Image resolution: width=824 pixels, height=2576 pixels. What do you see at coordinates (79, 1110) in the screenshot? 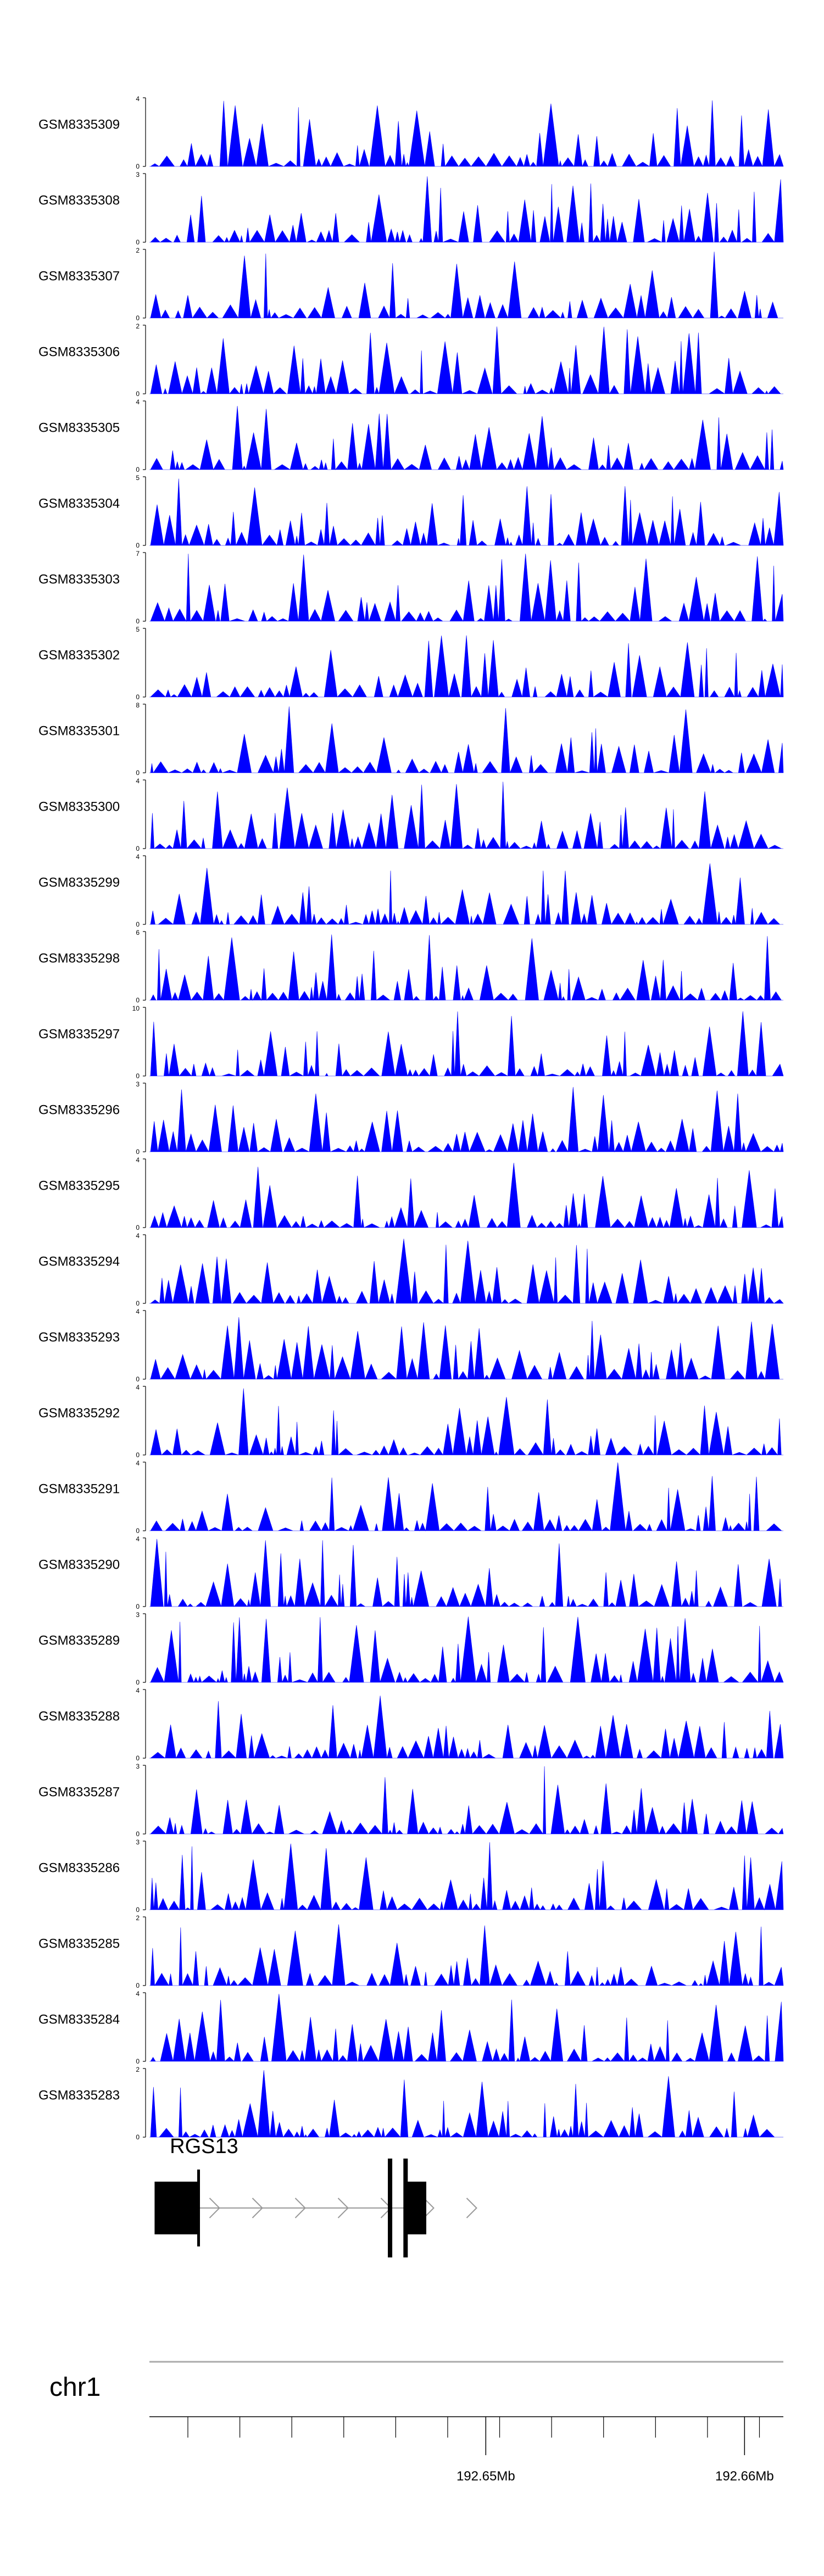
I see `track-label: GSM8335296` at bounding box center [79, 1110].